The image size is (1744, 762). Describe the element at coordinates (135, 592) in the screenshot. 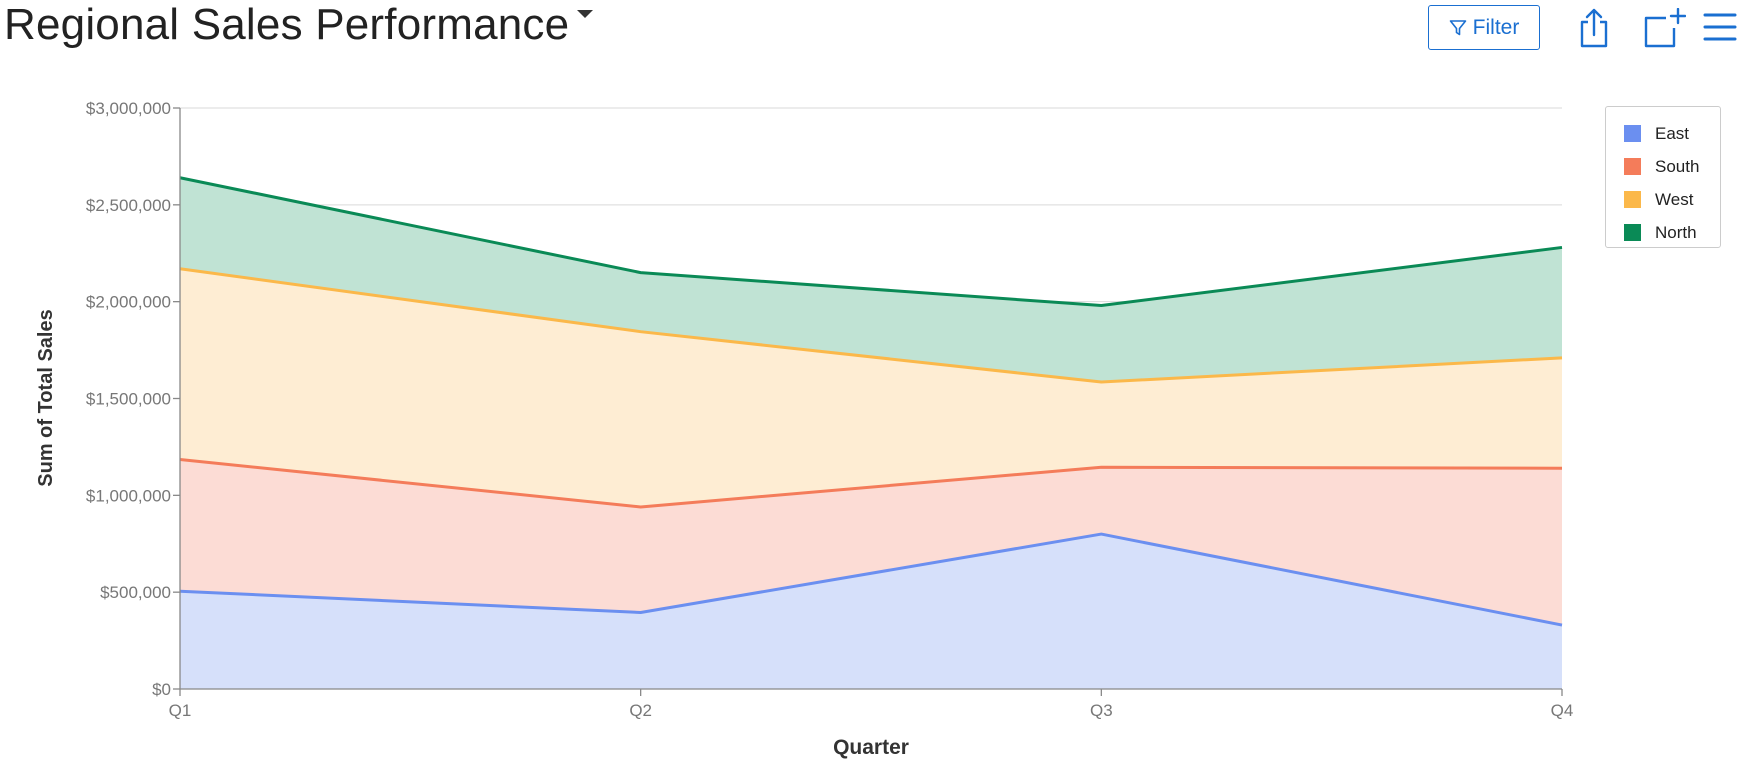

I see `y-tick-label: $500,000` at that location.